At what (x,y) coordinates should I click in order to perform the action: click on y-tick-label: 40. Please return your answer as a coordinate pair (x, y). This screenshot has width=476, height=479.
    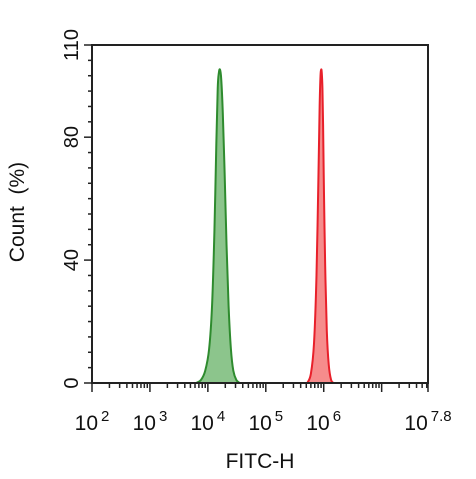
    Looking at the image, I should click on (72, 260).